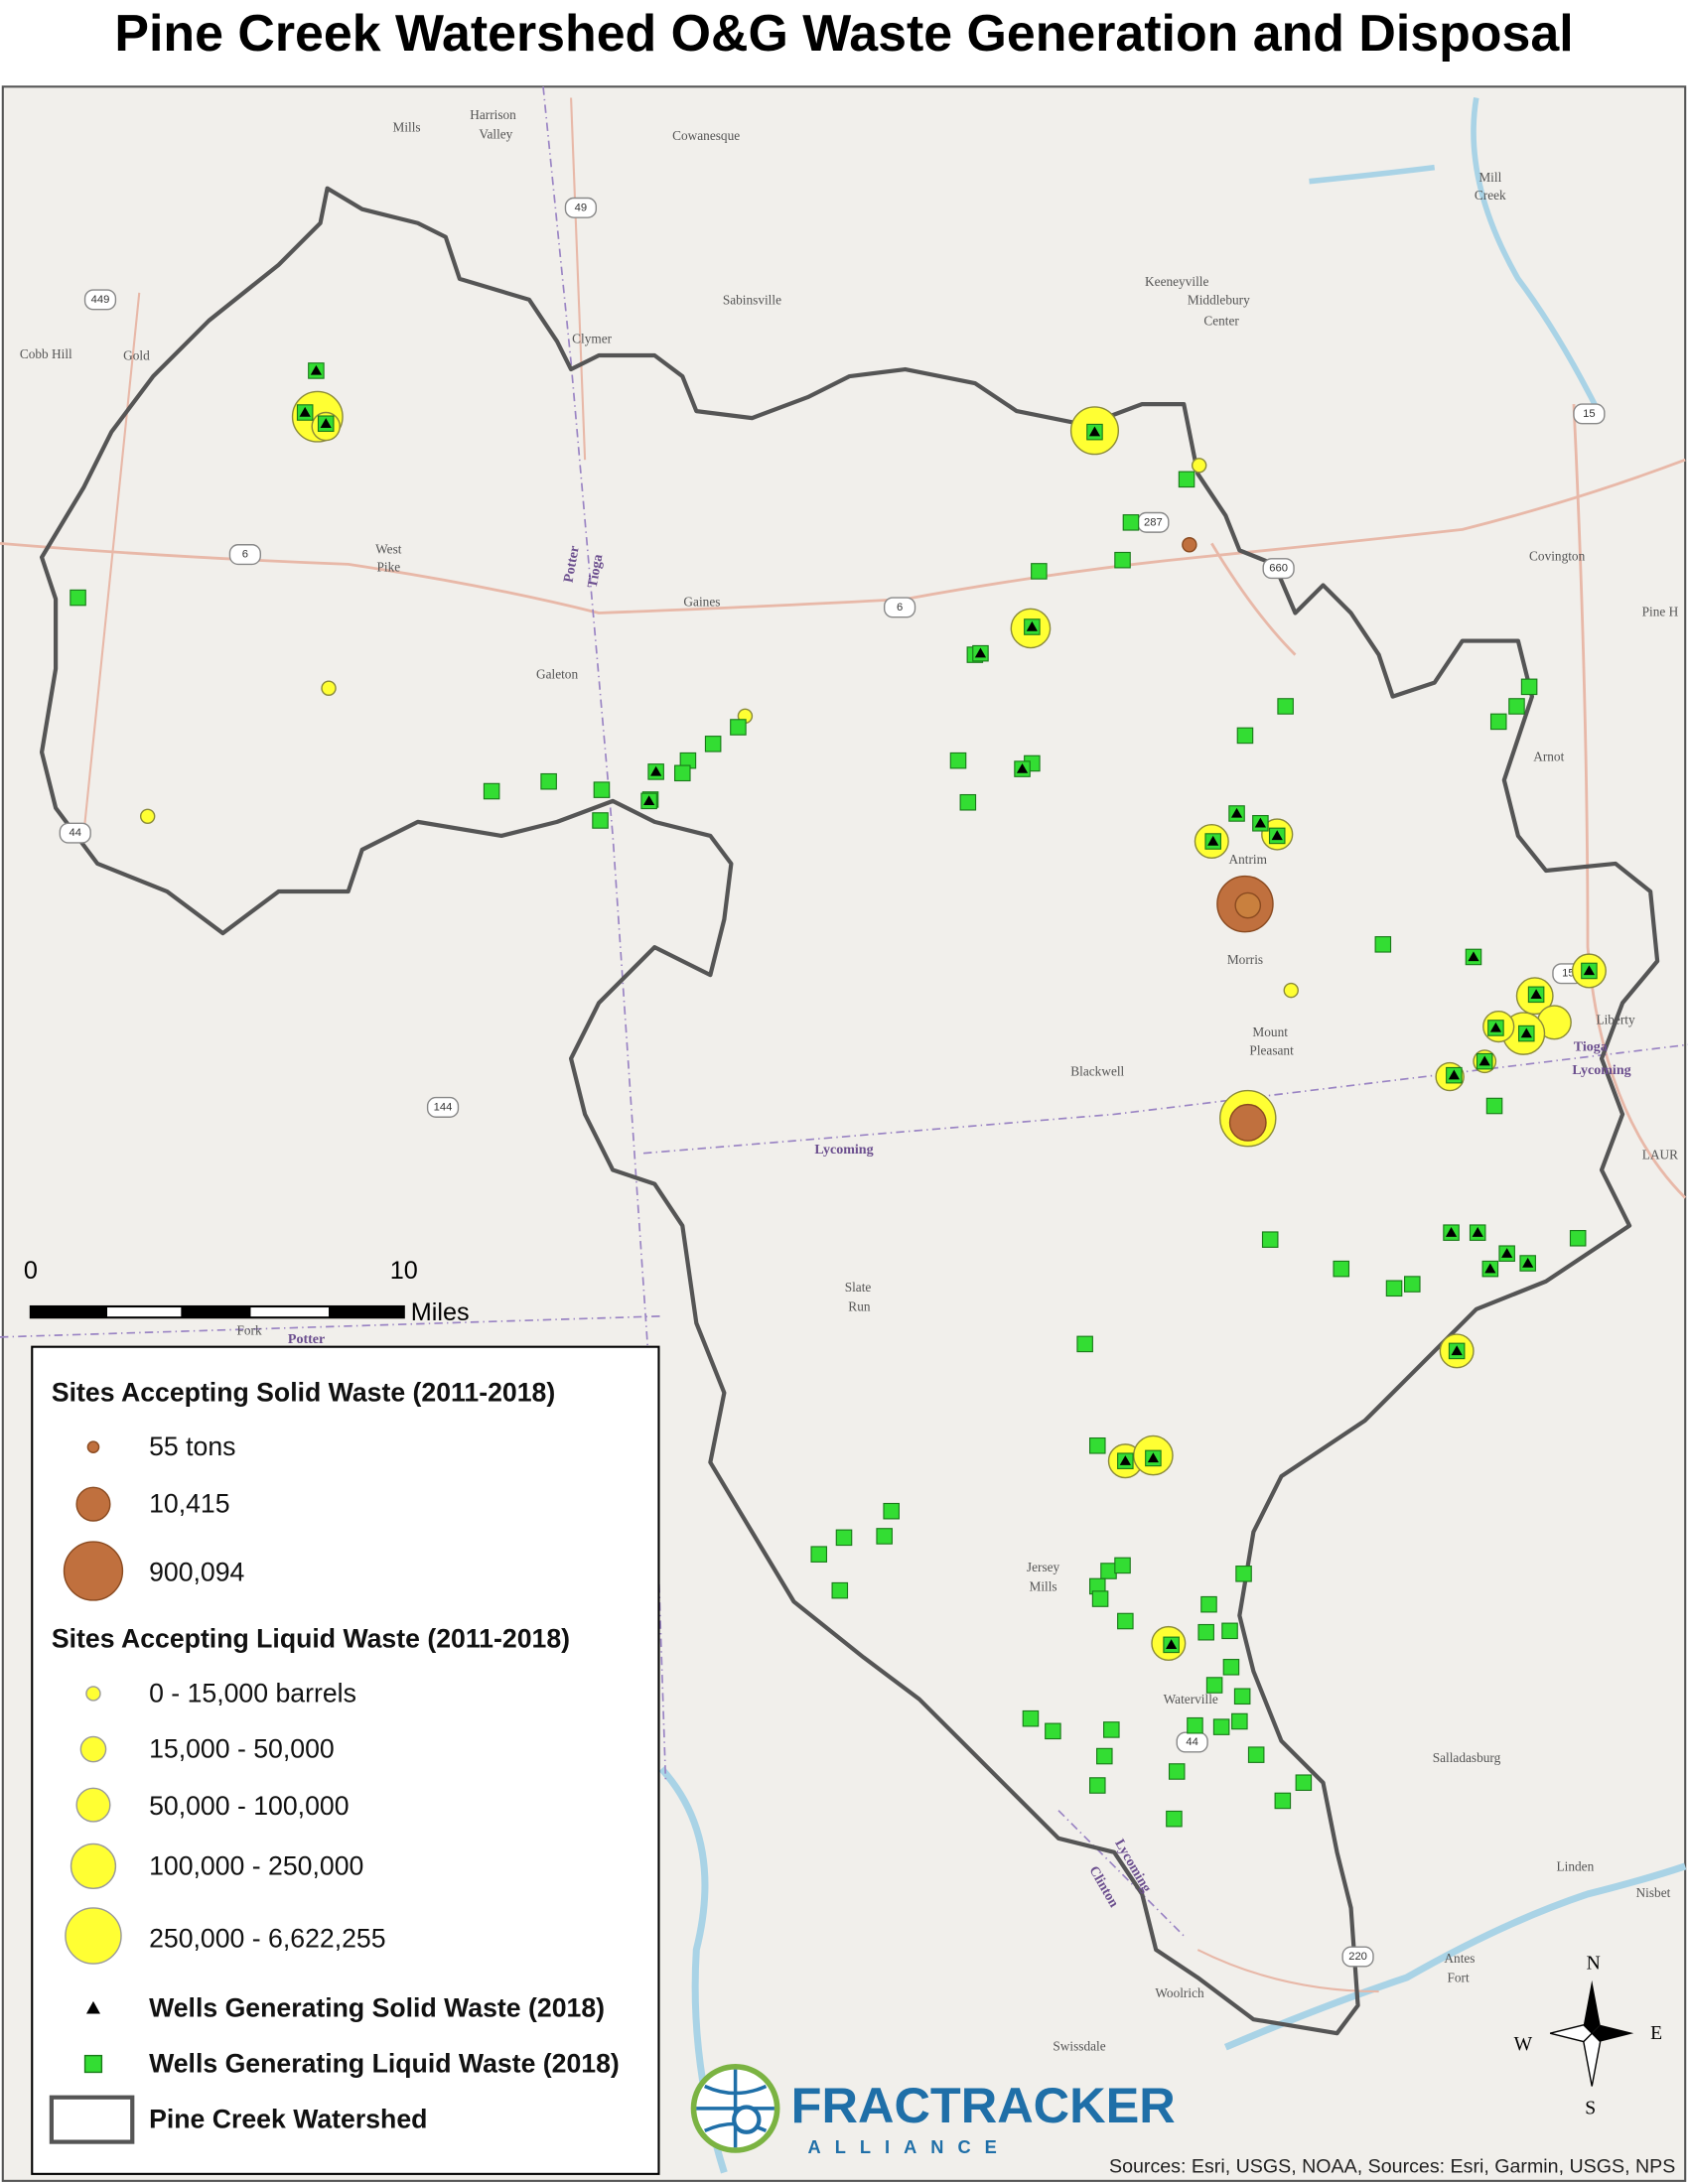 The image size is (1688, 2184). I want to click on place-label: Woolrich, so click(1179, 1992).